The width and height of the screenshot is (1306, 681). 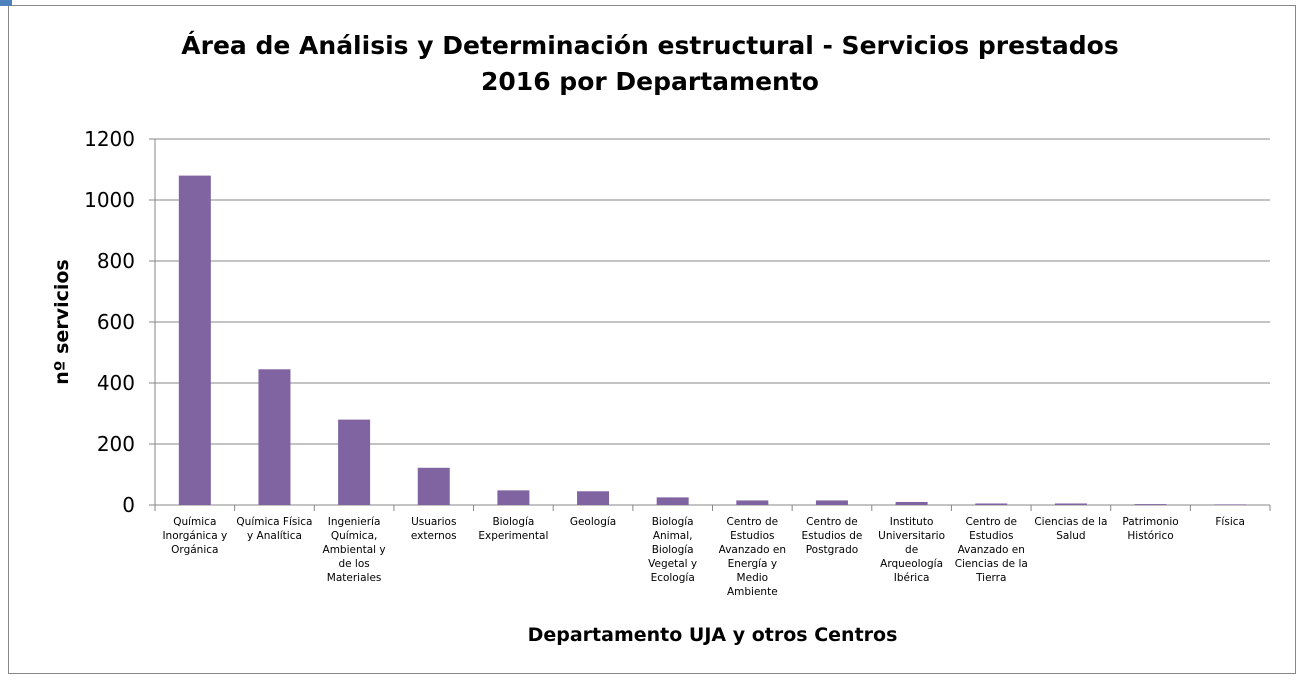 I want to click on x-axis-label: Departamento UJA y otros Centros, so click(x=712, y=635).